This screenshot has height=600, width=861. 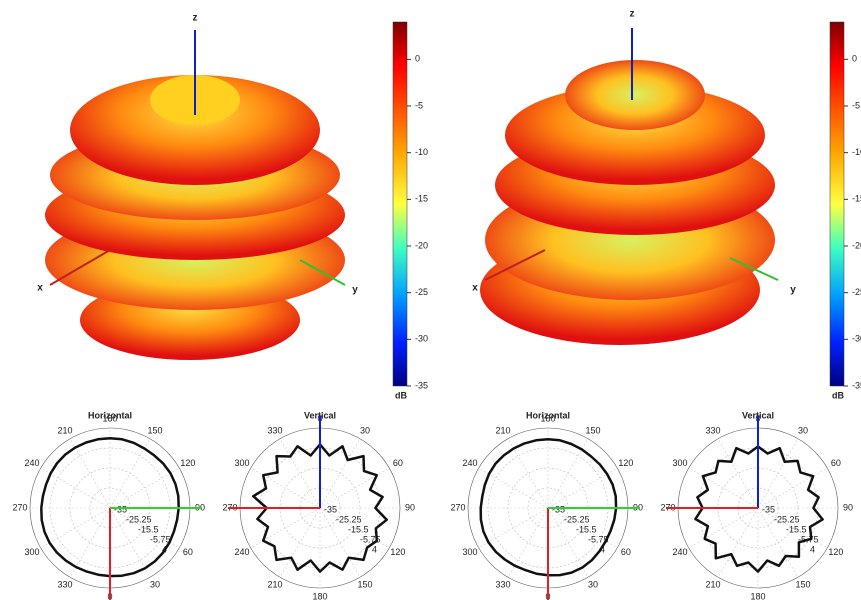 What do you see at coordinates (632, 14) in the screenshot?
I see `axis-label: z` at bounding box center [632, 14].